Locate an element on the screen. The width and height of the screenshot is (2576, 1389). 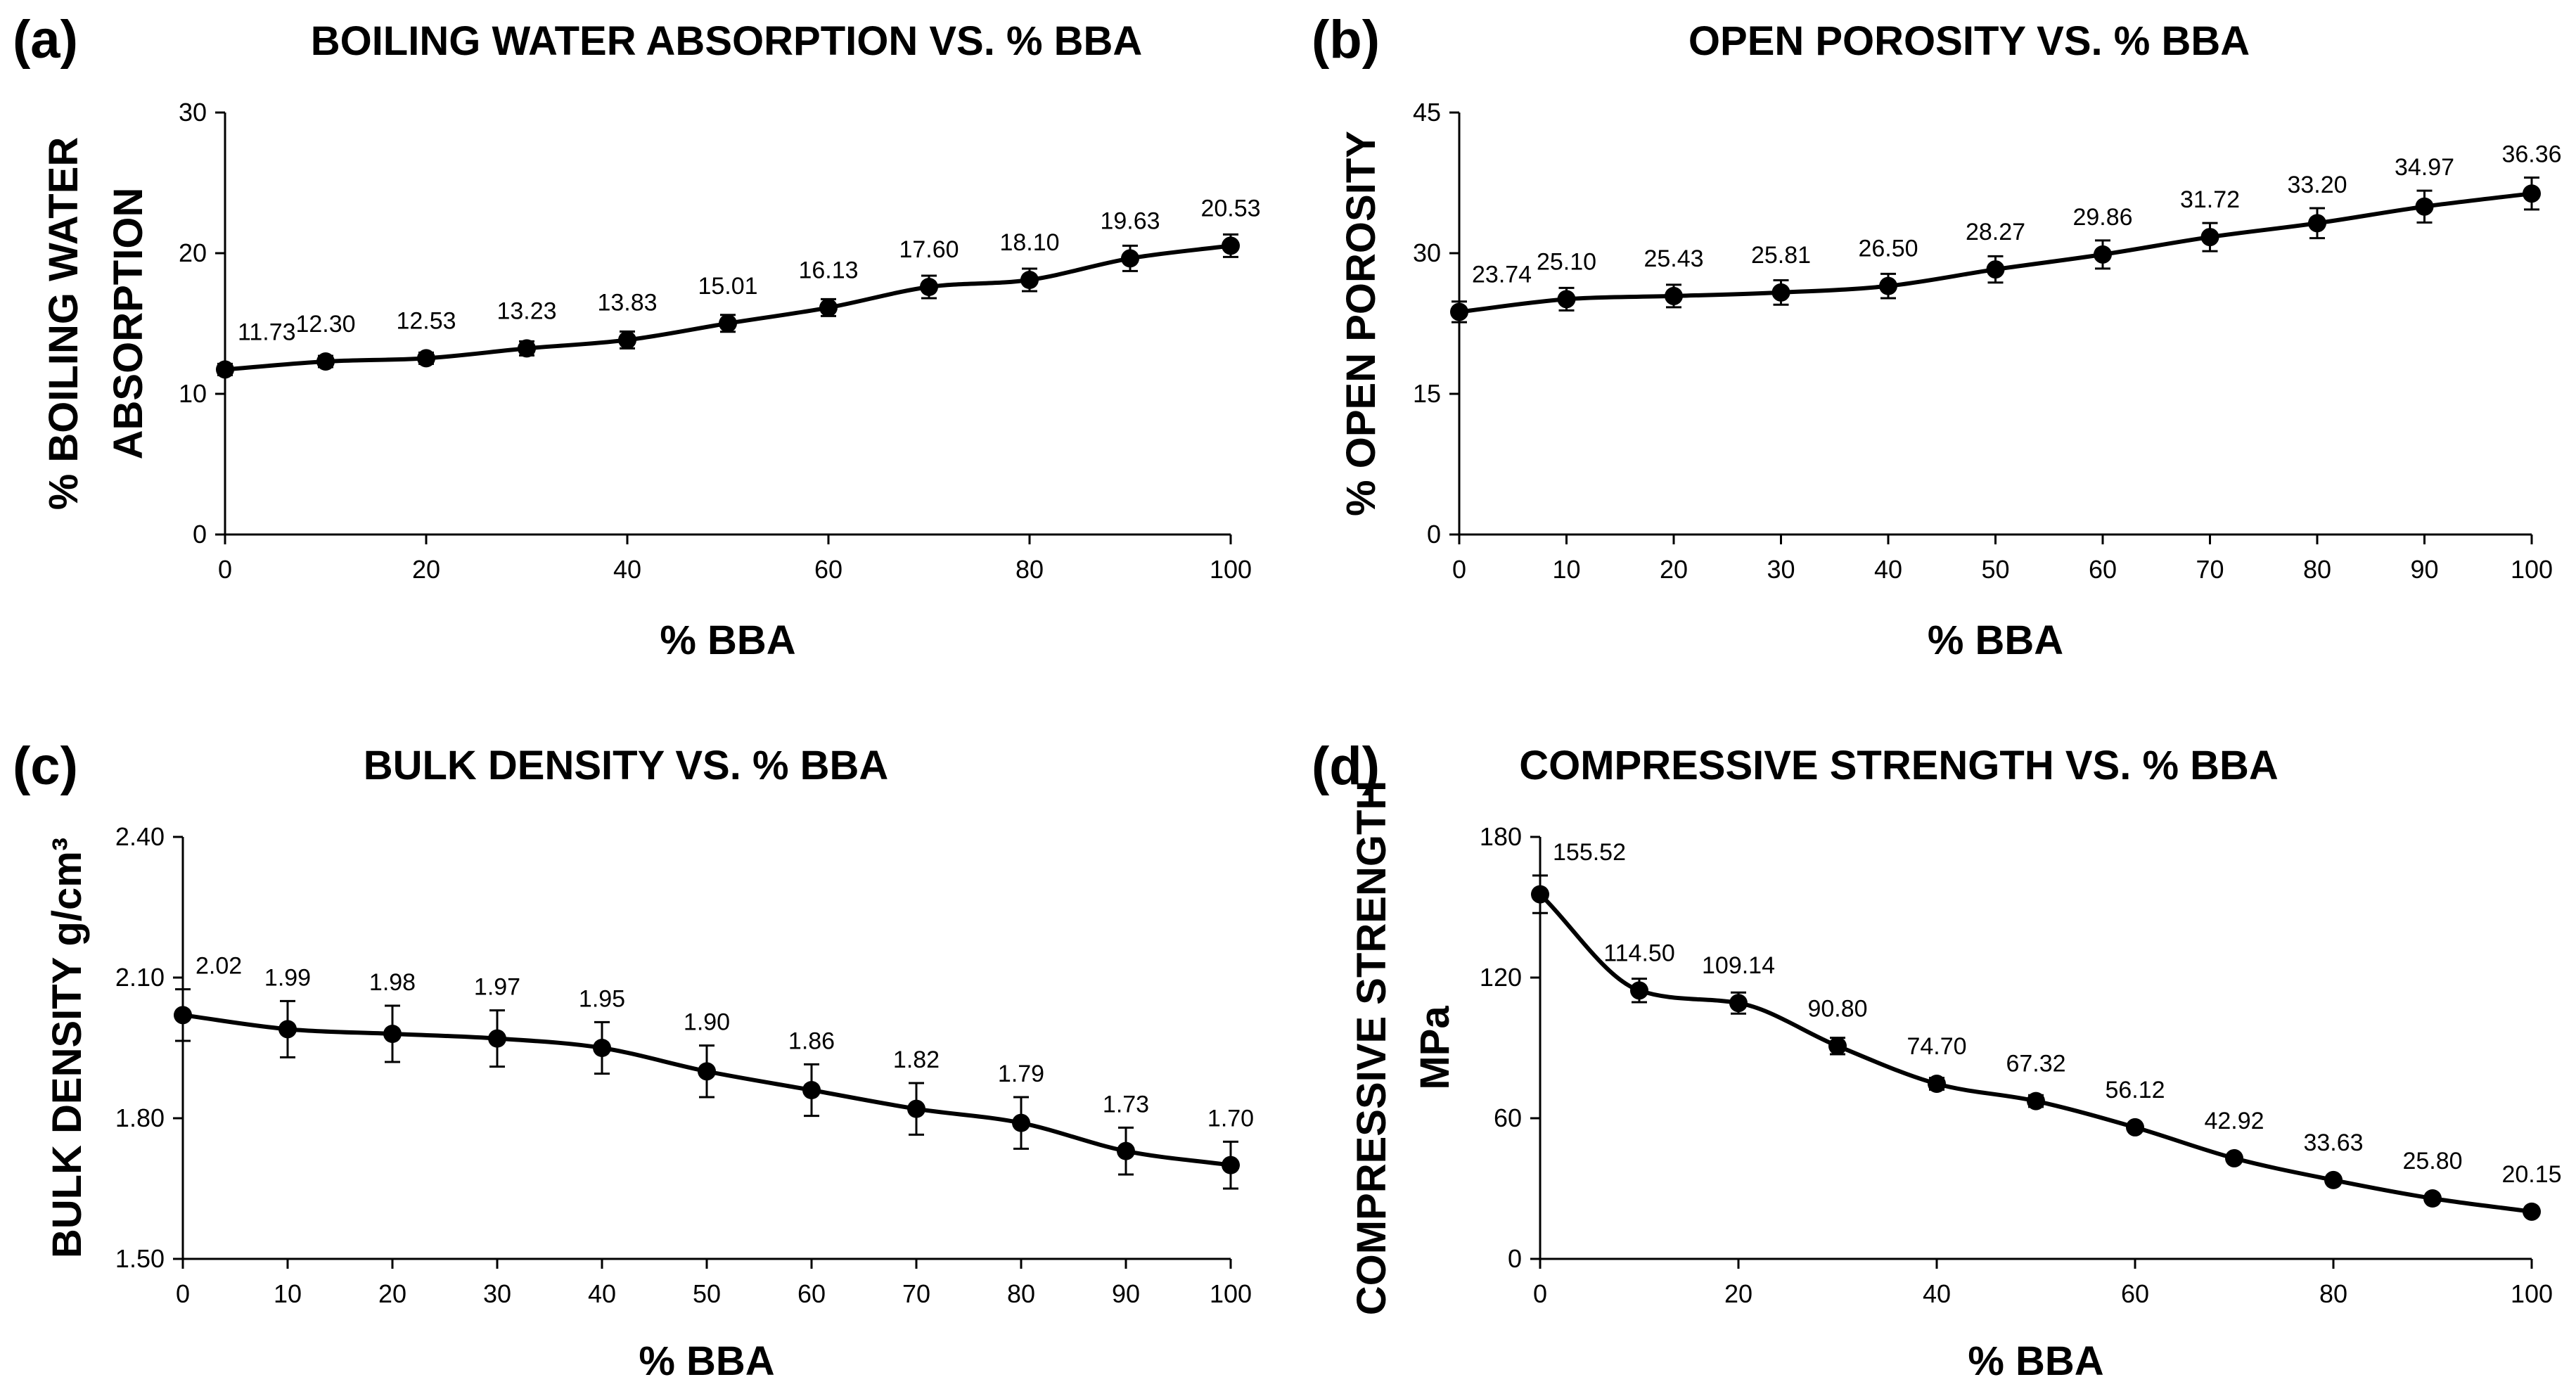
x-tick-label: 80 is located at coordinates (2317, 569).